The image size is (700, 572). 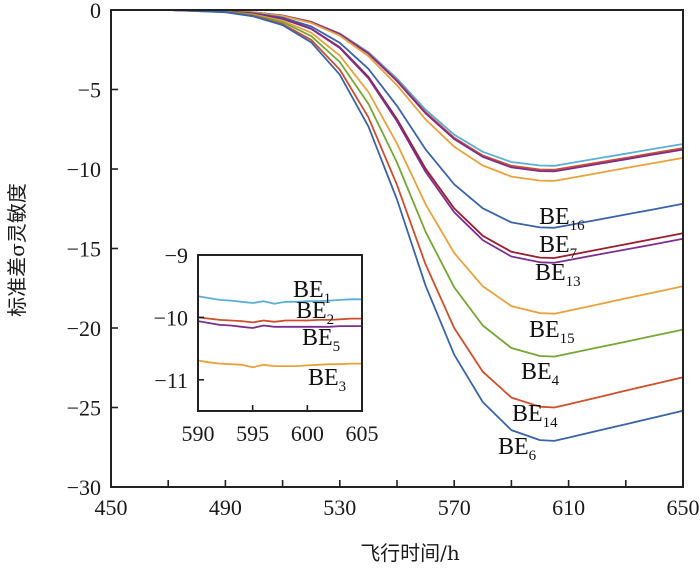 I want to click on inset-series-line-be2, so click(x=279, y=320).